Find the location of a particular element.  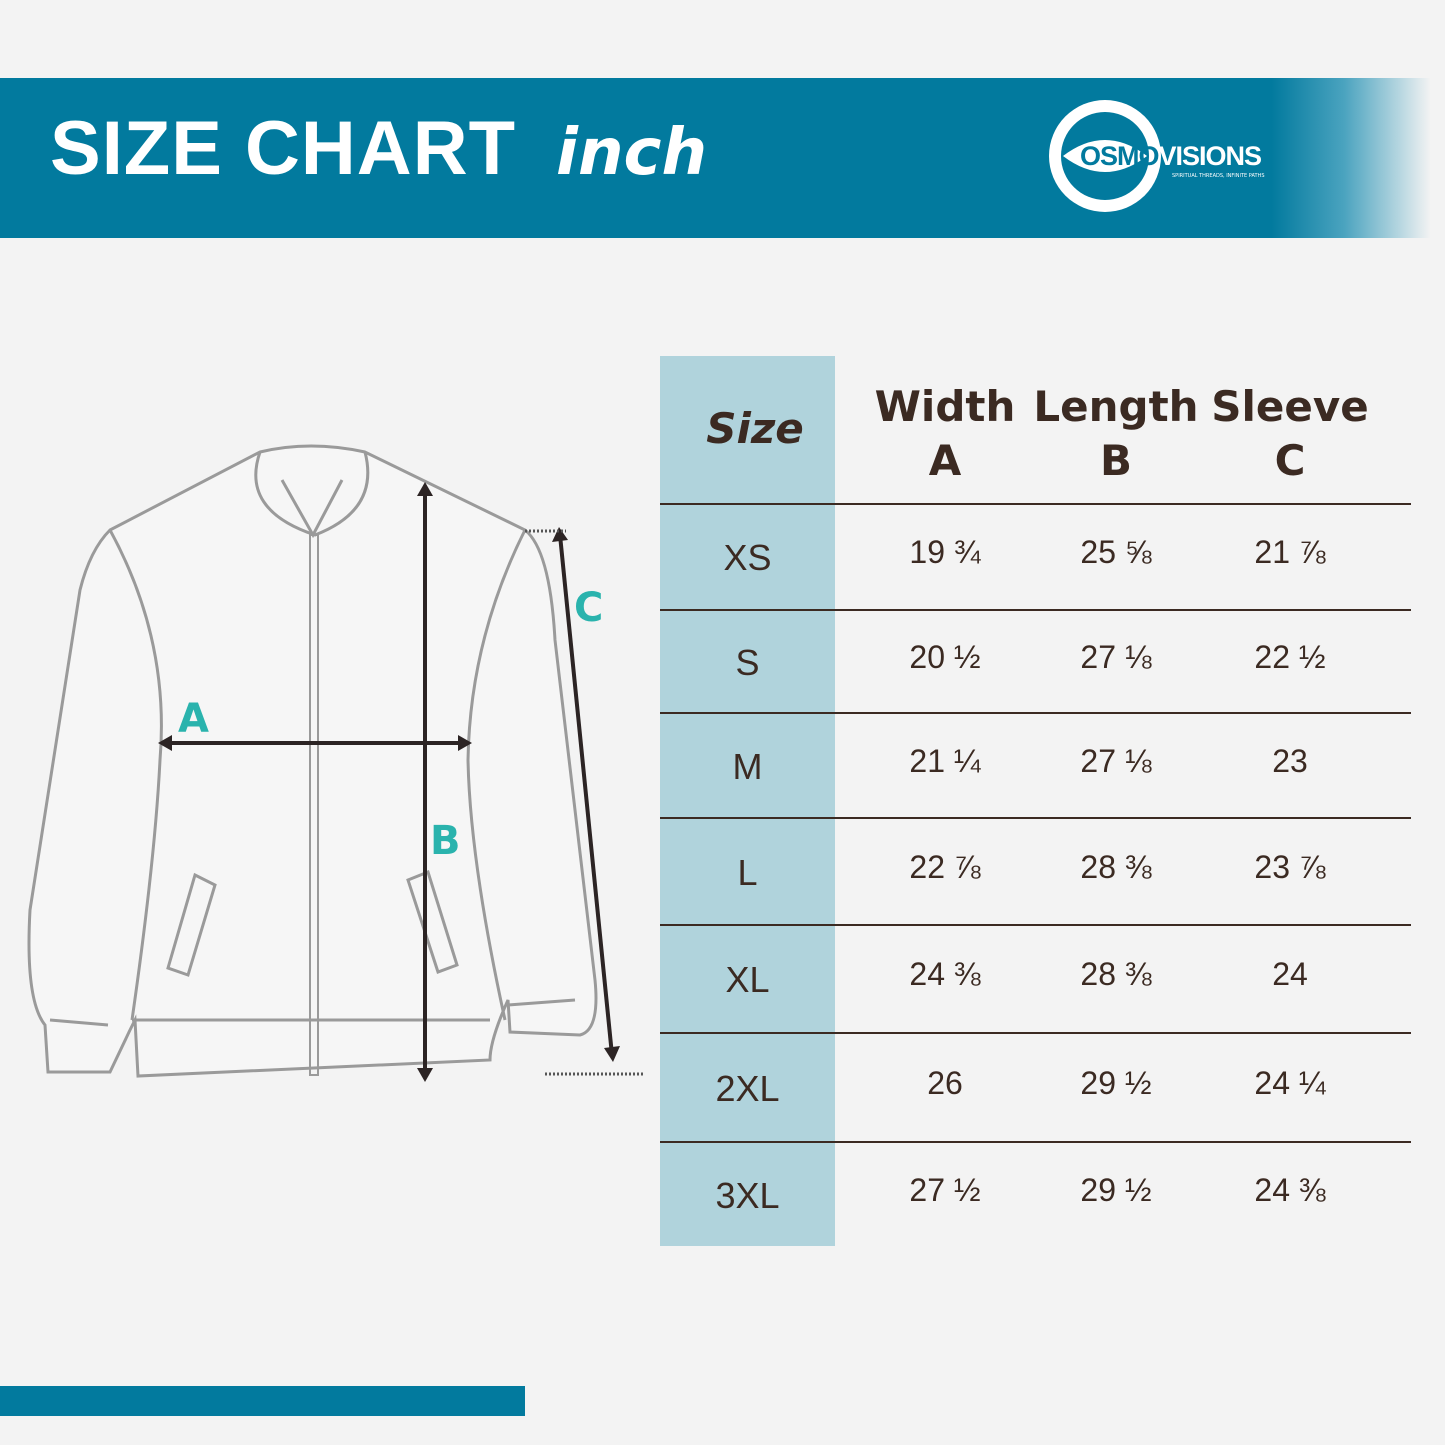

unit-label: inch is located at coordinates (631, 153).